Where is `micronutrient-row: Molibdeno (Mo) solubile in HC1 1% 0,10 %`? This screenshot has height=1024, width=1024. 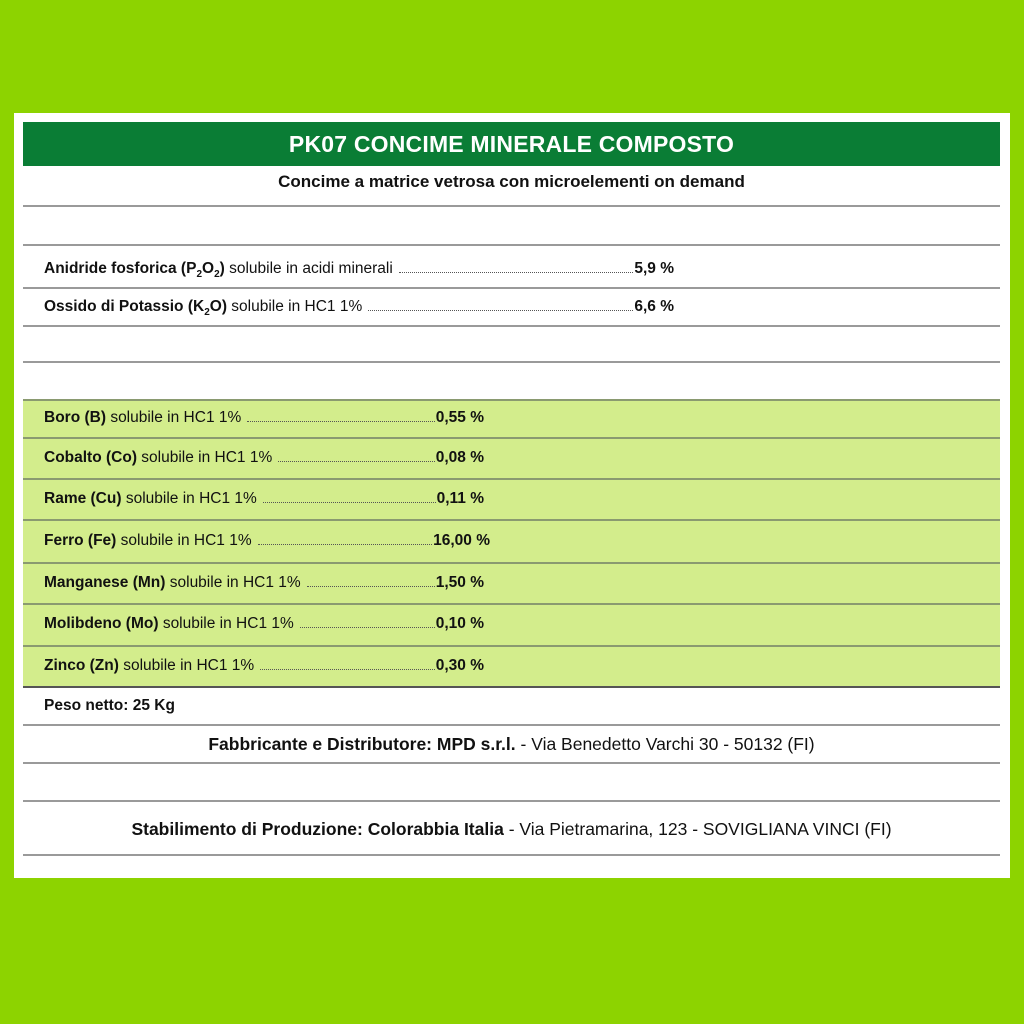 micronutrient-row: Molibdeno (Mo) solubile in HC1 1% 0,10 % is located at coordinates (511, 624).